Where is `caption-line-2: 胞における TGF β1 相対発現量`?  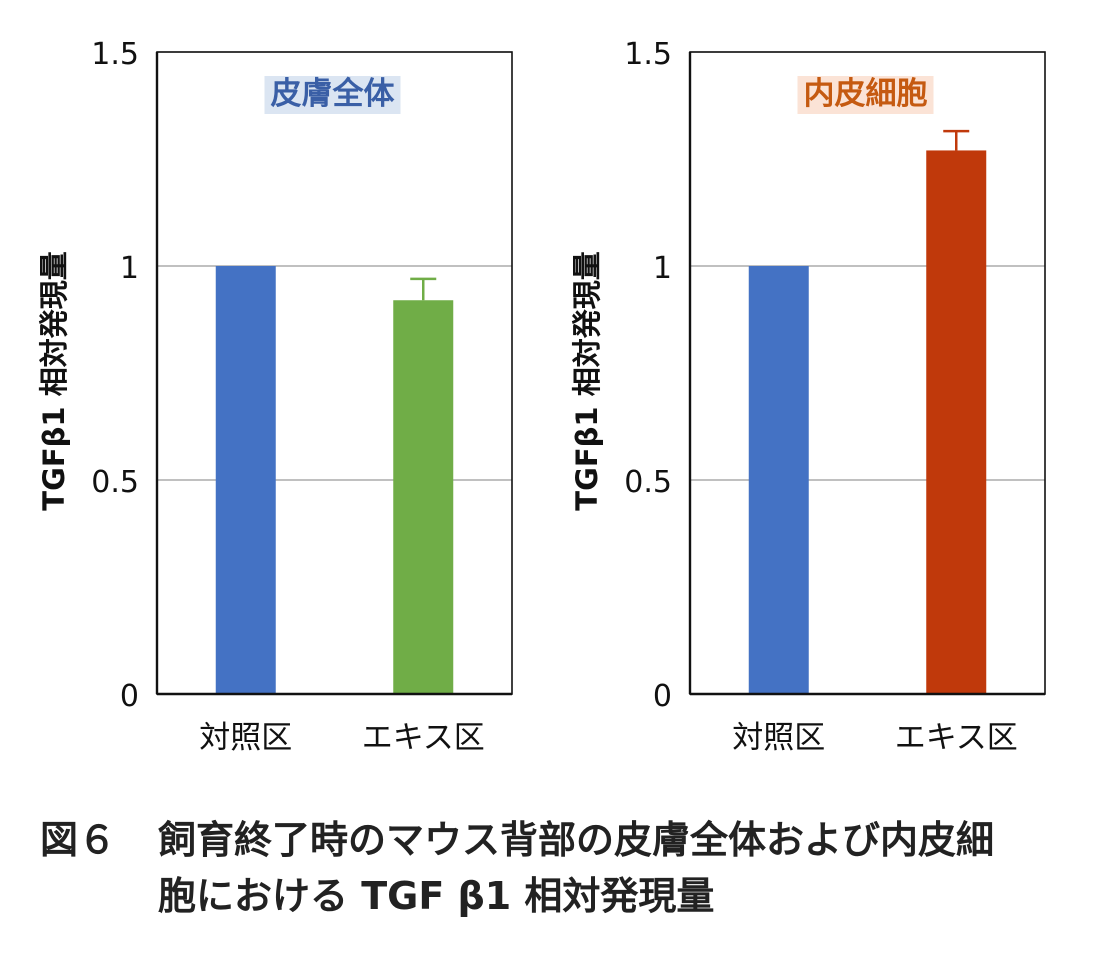
caption-line-2: 胞における TGF β1 相対発現量 is located at coordinates (436, 896).